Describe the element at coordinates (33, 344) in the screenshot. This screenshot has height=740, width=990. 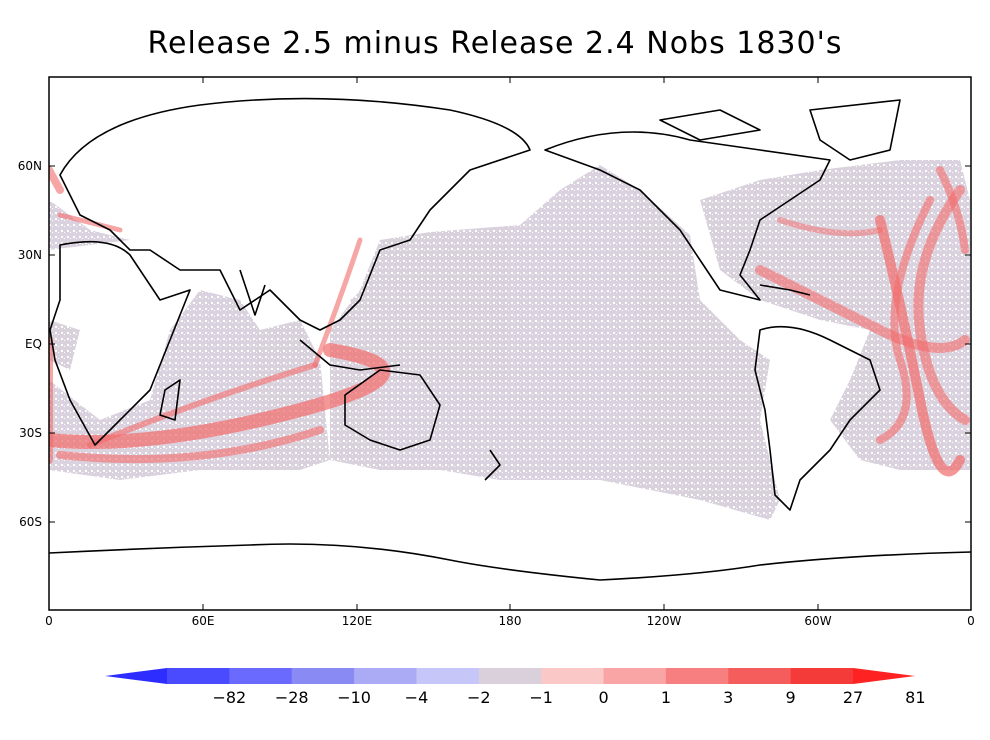
I see `lat-label-eq: EQ` at that location.